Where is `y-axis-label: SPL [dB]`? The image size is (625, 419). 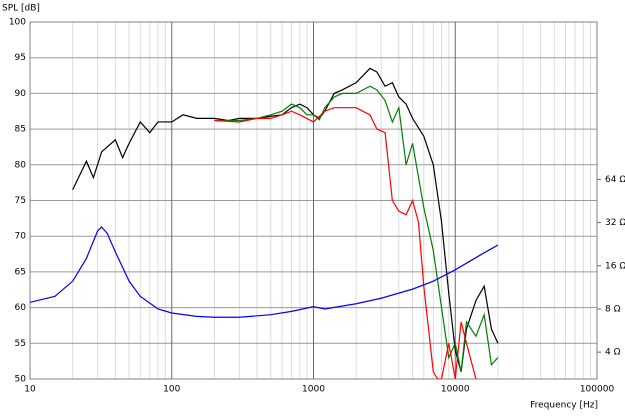 y-axis-label: SPL [dB] is located at coordinates (21, 9).